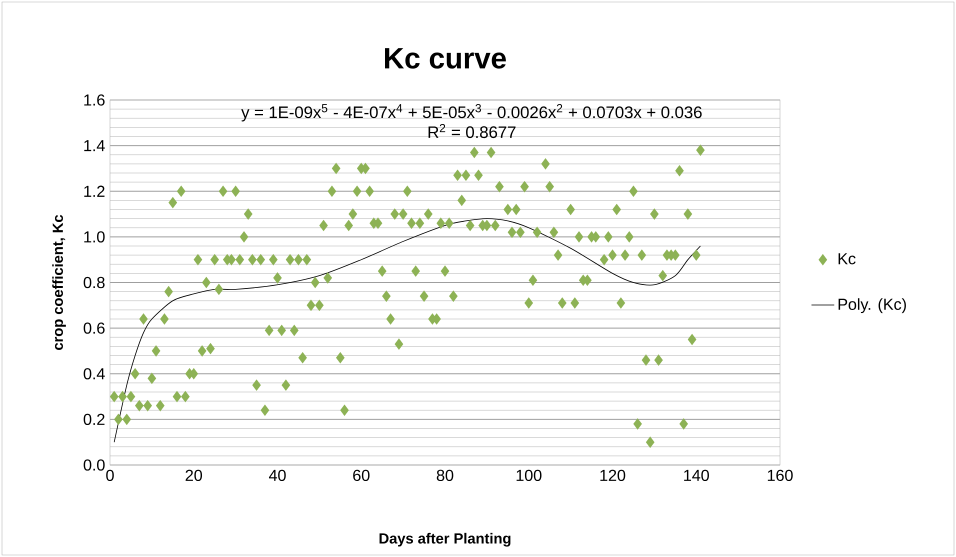 The image size is (956, 557). Describe the element at coordinates (445, 58) in the screenshot. I see `chart-title: Kc curve` at that location.